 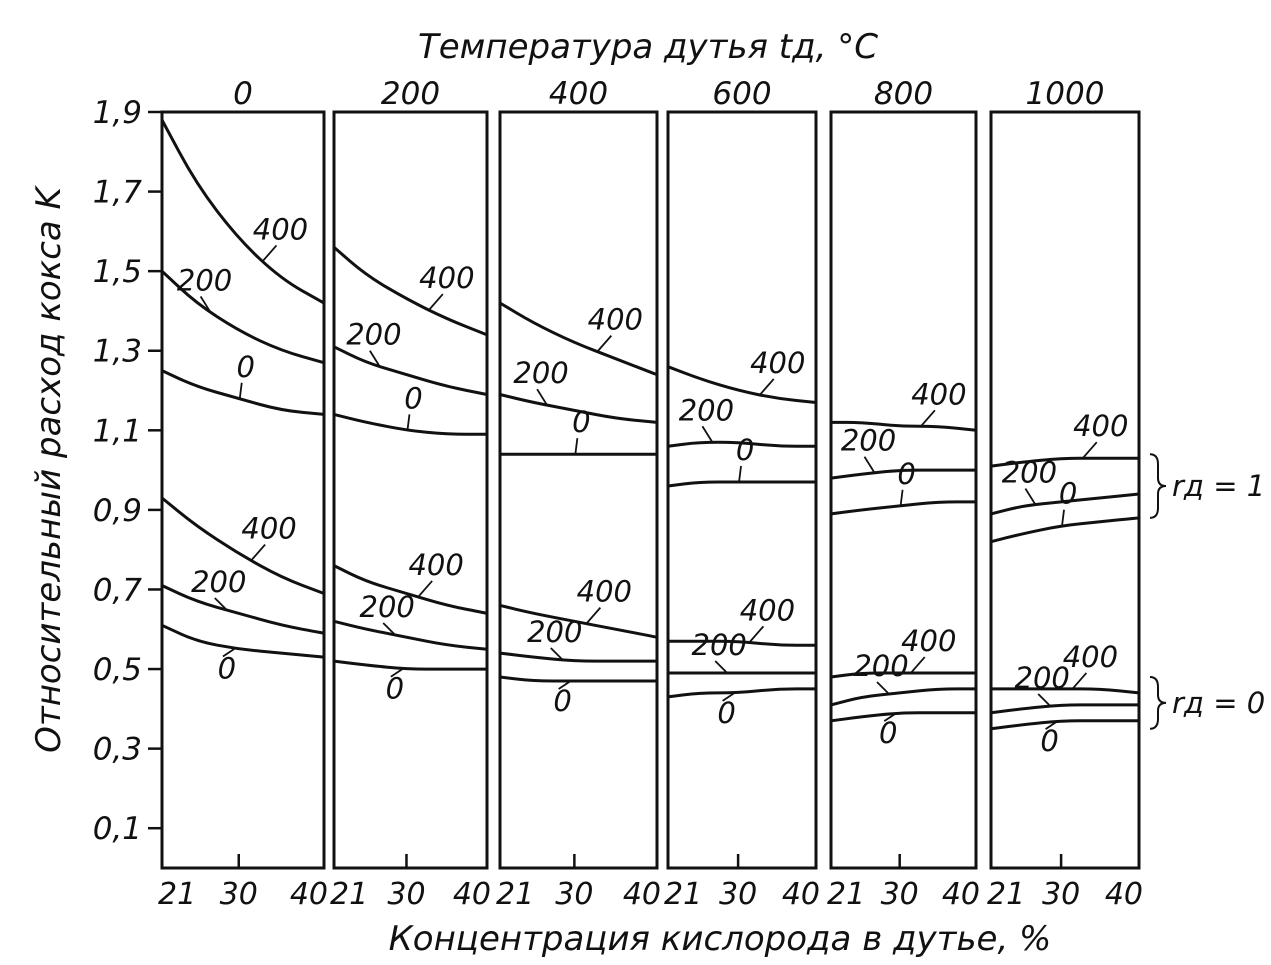 What do you see at coordinates (117, 272) in the screenshot?
I see `y-tick-label: 1,5` at bounding box center [117, 272].